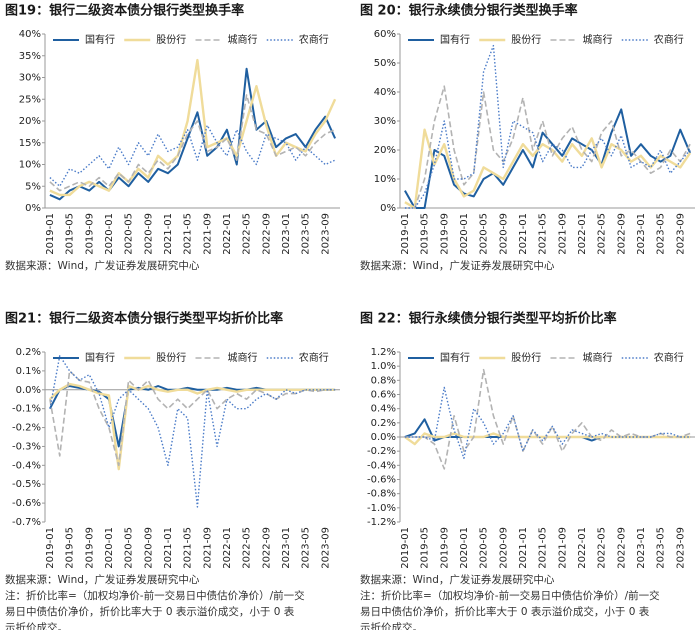 Image resolution: width=700 pixels, height=630 pixels. I want to click on y-tick-label: 0%, so click(388, 208).